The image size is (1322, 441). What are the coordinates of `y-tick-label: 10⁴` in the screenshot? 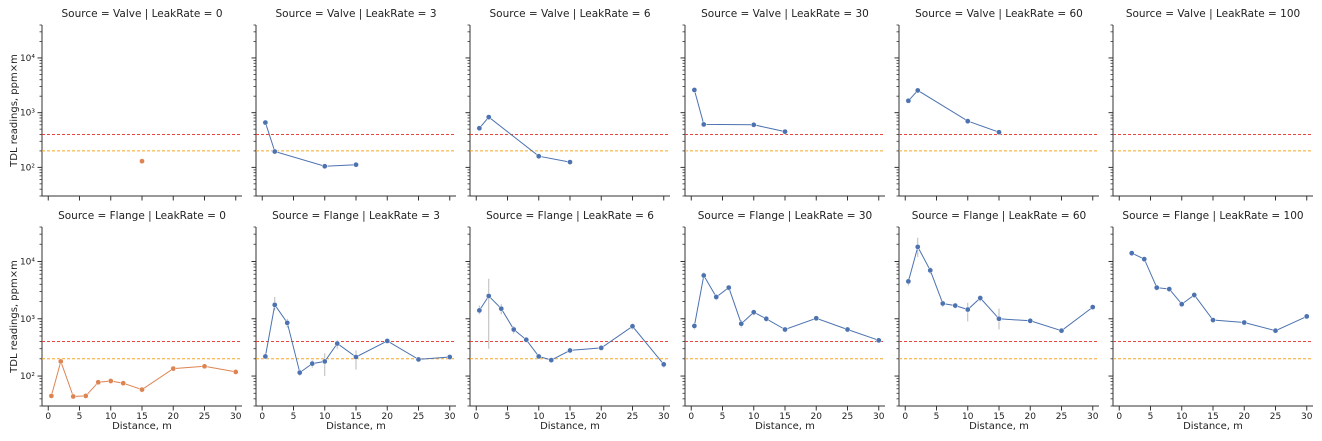 It's located at (27, 262).